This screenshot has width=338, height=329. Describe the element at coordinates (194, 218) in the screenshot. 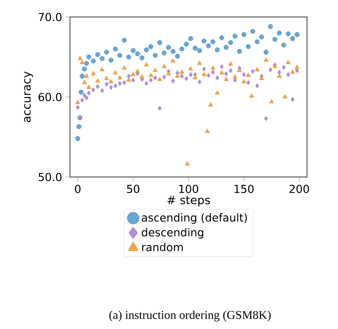

I see `legend-label: ascending (default)` at that location.